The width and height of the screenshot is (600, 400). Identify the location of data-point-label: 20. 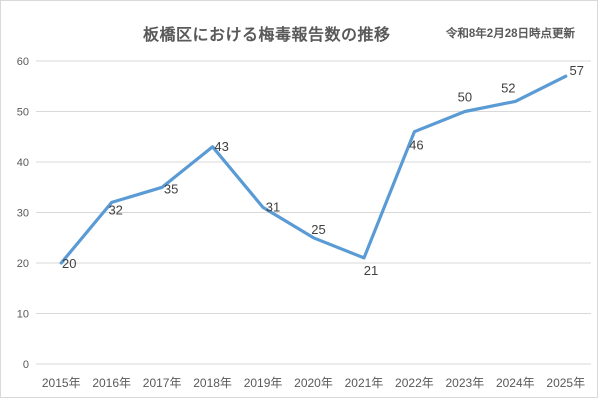
(69, 263).